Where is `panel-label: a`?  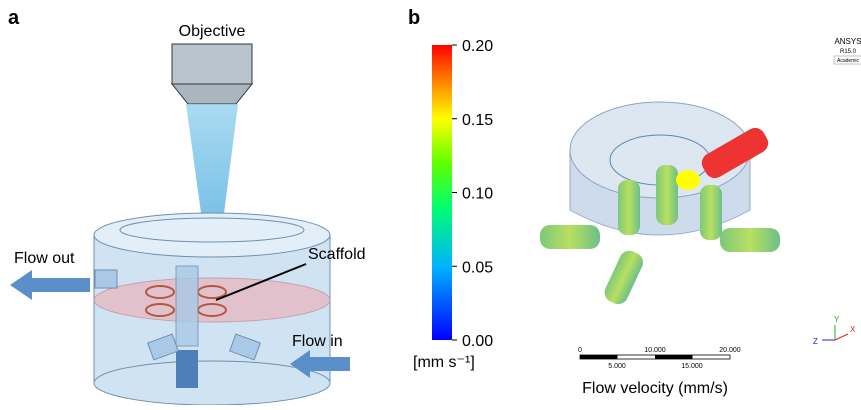 panel-label: a is located at coordinates (14, 18).